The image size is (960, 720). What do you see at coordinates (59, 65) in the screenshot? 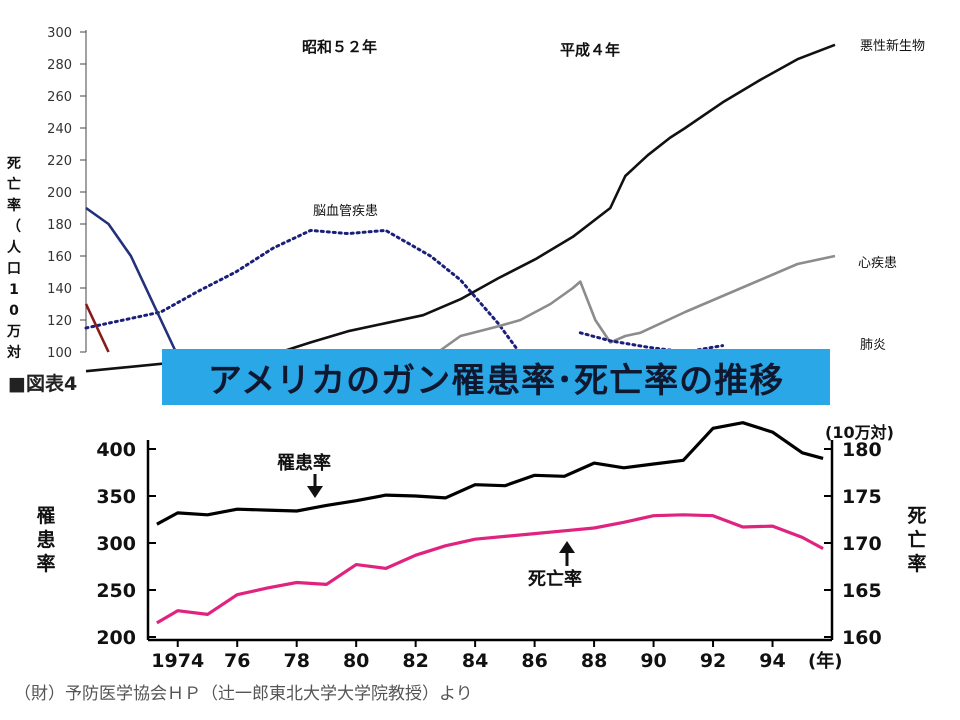
I see `top-y-tick-label: 280` at bounding box center [59, 65].